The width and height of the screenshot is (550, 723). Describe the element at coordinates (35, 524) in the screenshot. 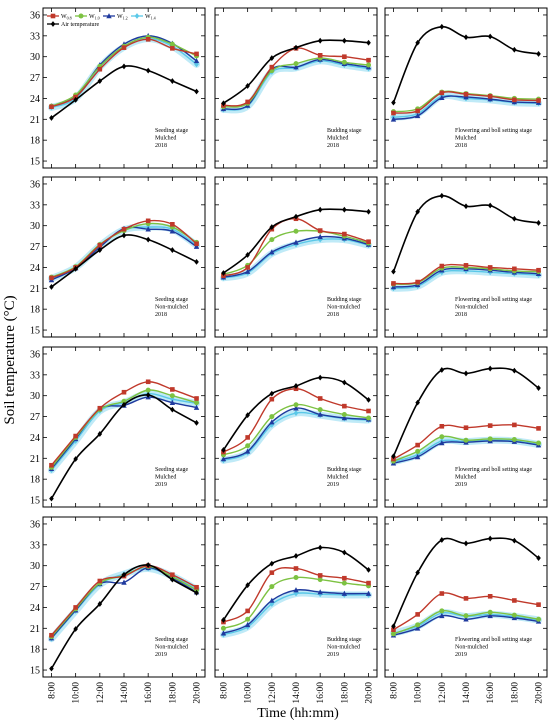

I see `y-tick-label: 36` at that location.